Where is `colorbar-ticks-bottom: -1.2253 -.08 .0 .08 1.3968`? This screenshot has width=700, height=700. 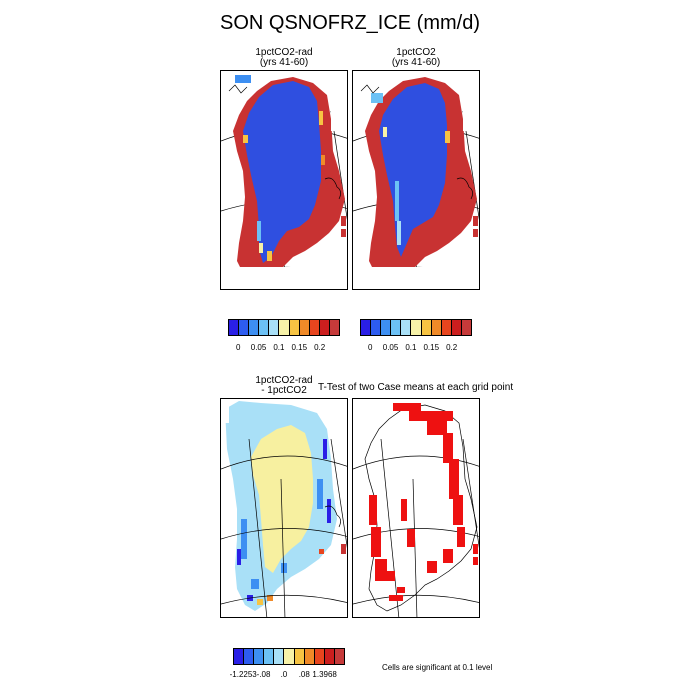
colorbar-ticks-bottom: -1.2253 -.08 .0 .08 1.3968 is located at coordinates (287, 676).